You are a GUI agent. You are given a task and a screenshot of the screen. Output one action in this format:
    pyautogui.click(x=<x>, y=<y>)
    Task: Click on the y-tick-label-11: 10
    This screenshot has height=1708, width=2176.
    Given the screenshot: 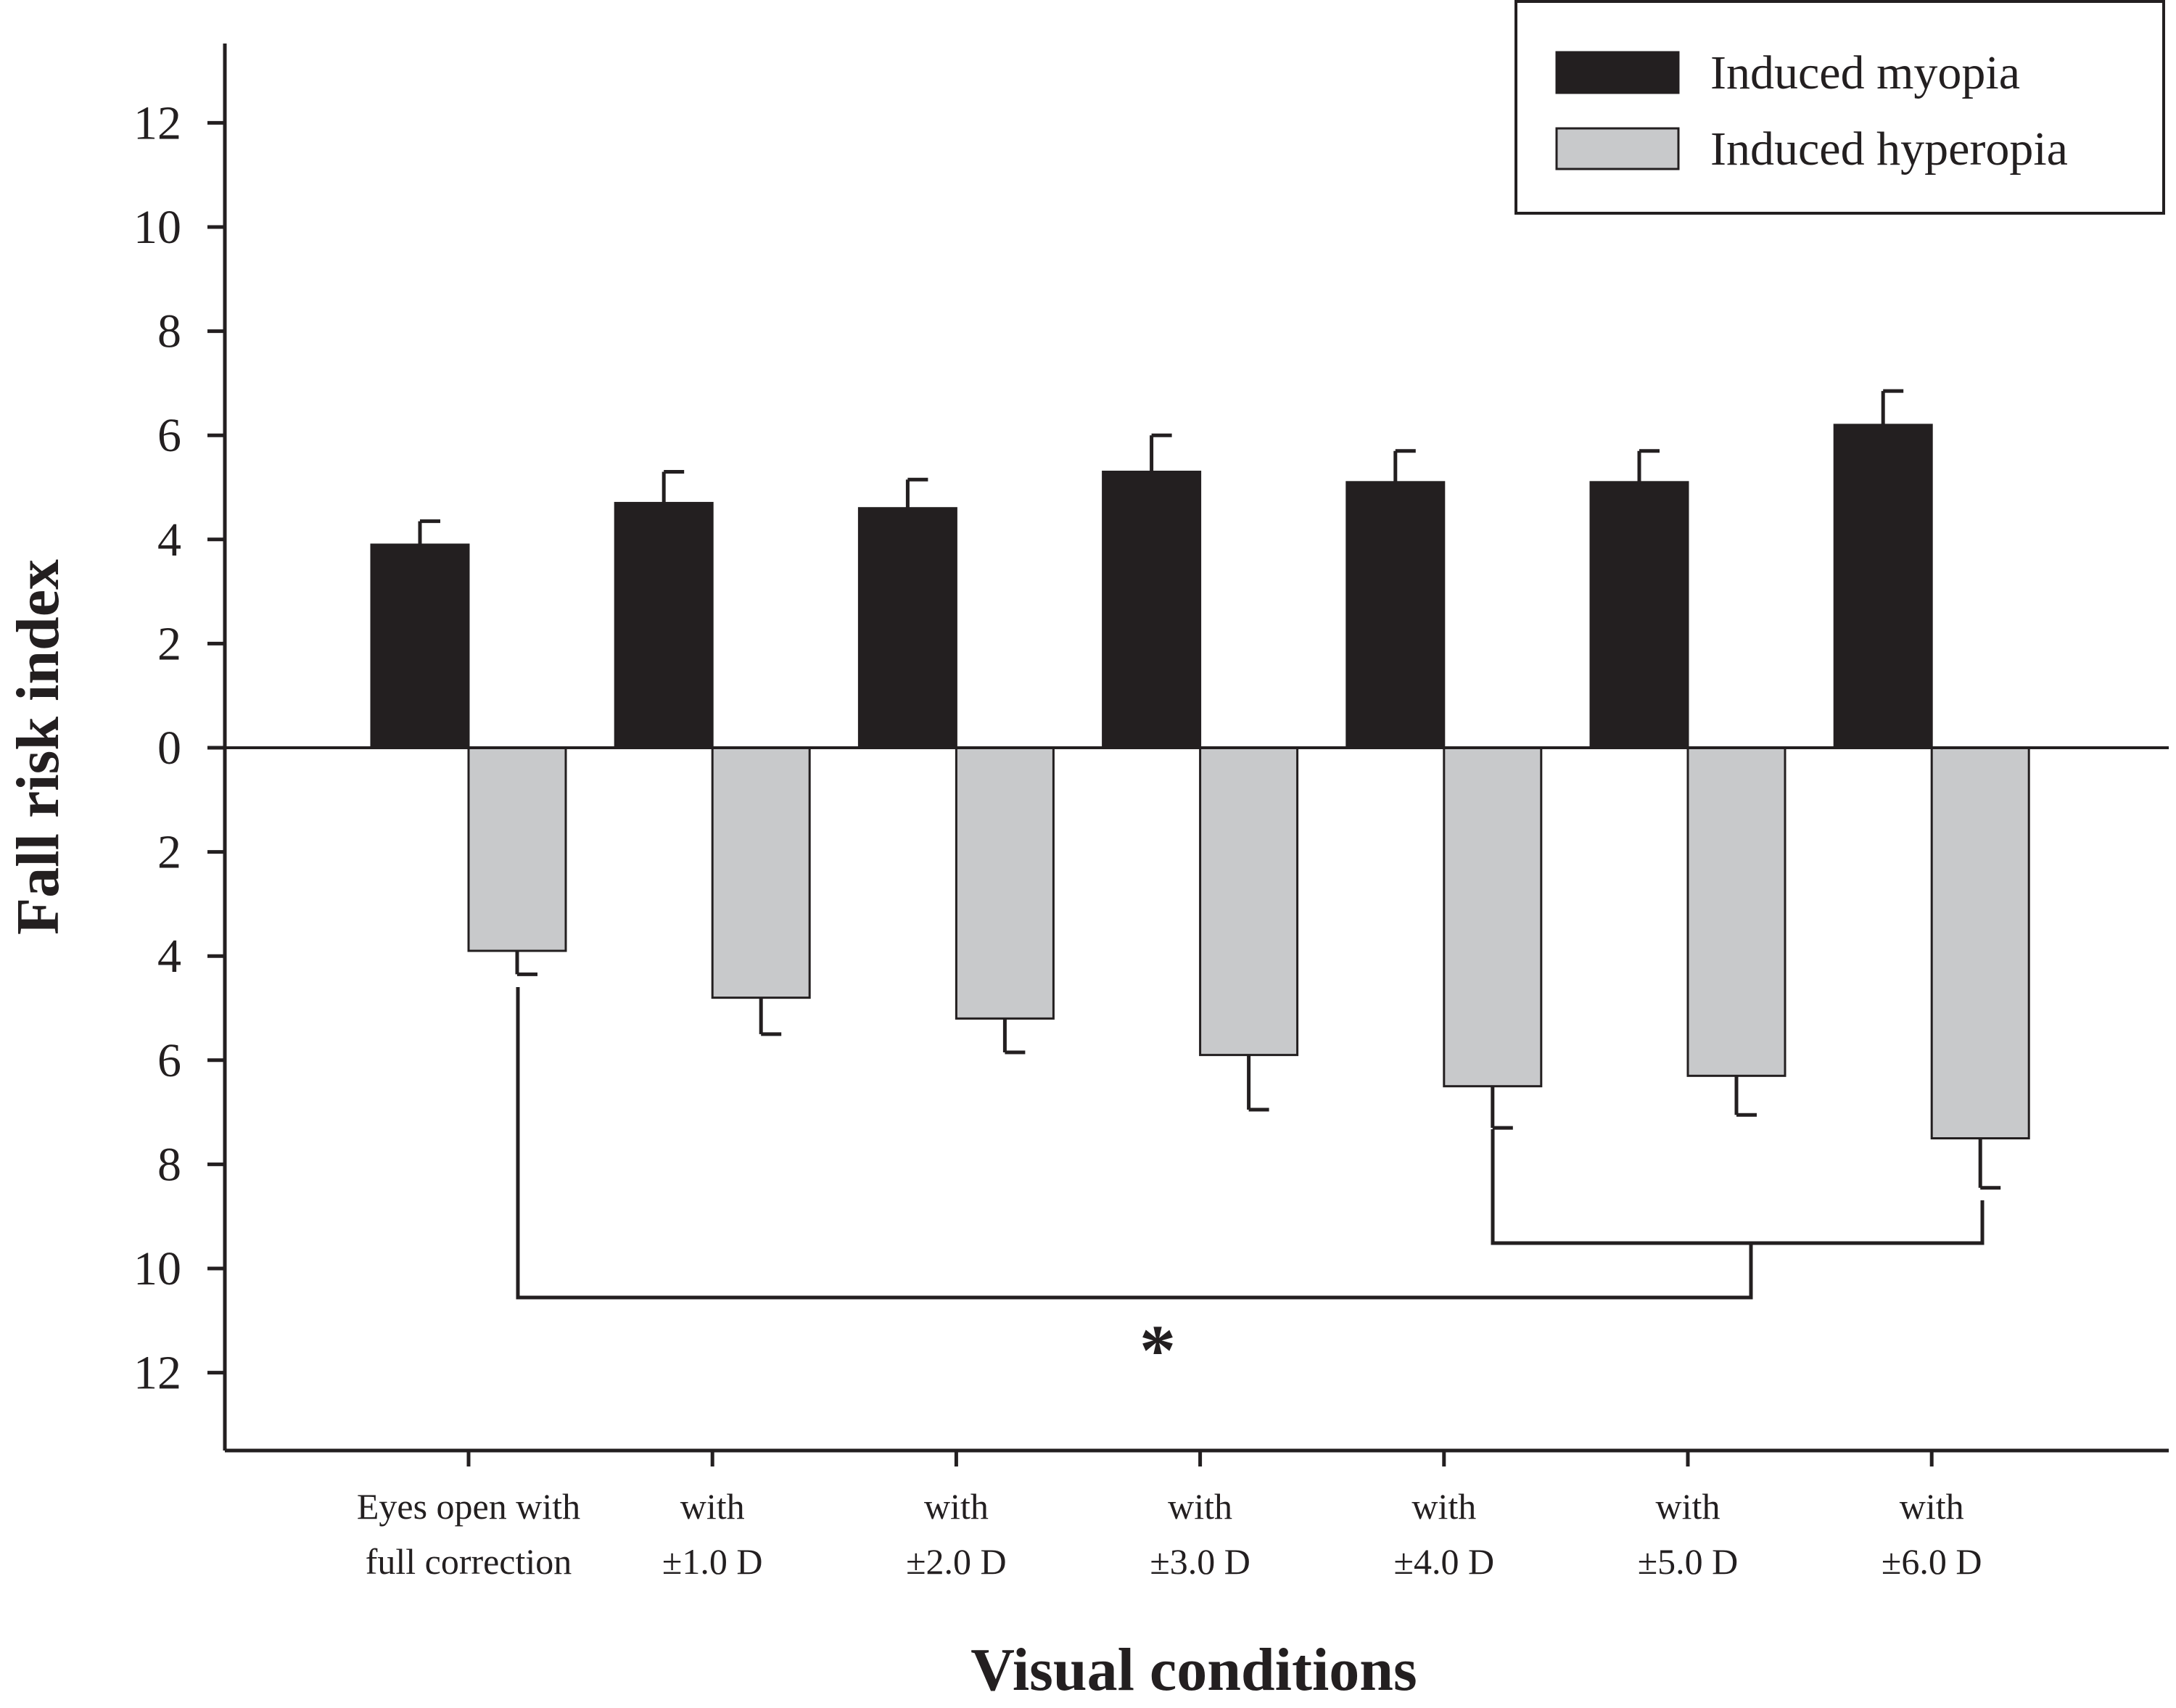 What is the action you would take?
    pyautogui.click(x=157, y=1268)
    